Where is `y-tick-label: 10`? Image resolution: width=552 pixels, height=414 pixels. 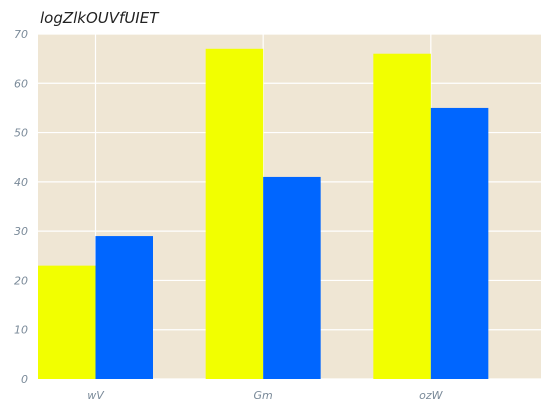
y-tick-label: 10 is located at coordinates (21, 330).